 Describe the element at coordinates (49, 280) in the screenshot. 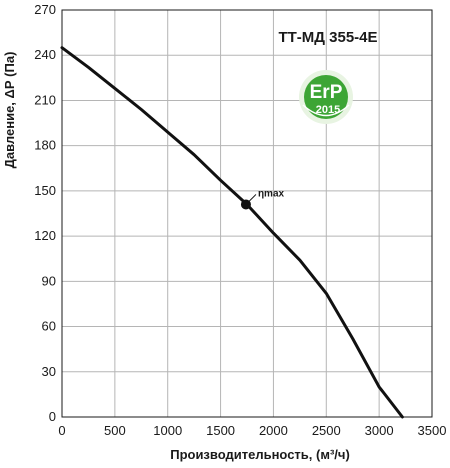

I see `y-tick-label: 90` at that location.